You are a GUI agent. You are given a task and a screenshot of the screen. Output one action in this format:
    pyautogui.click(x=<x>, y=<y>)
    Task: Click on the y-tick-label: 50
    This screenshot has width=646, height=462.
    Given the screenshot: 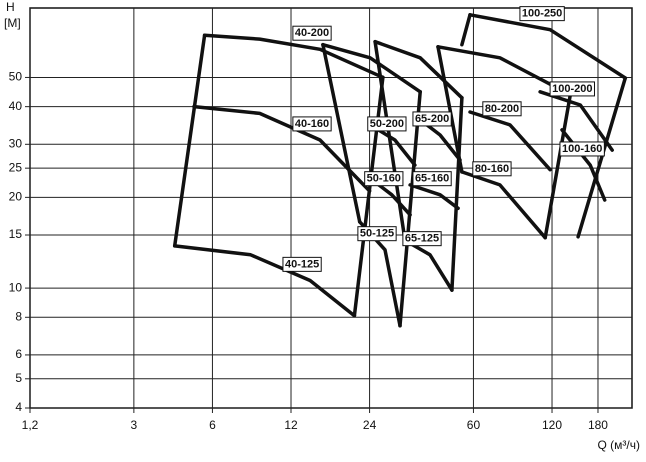 What is the action you would take?
    pyautogui.click(x=16, y=77)
    